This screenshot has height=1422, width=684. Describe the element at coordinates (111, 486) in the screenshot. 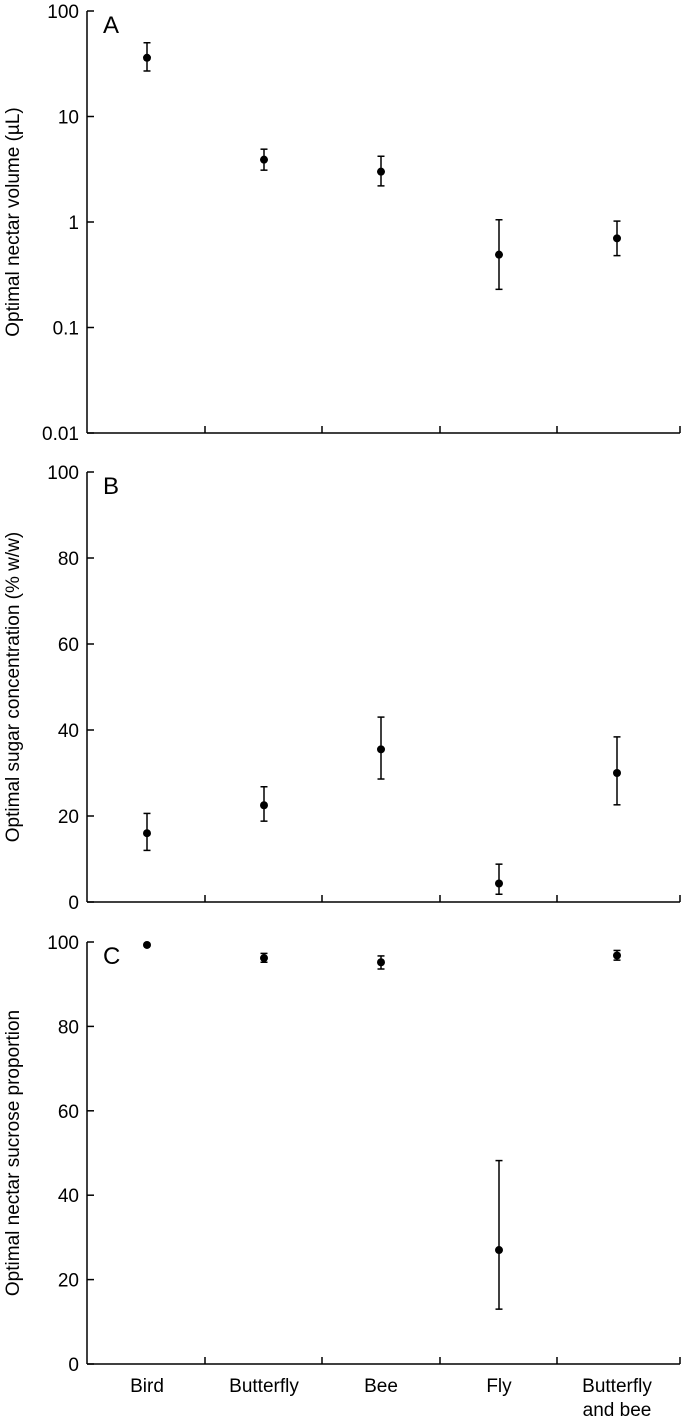

I see `panel-letter: B` at that location.